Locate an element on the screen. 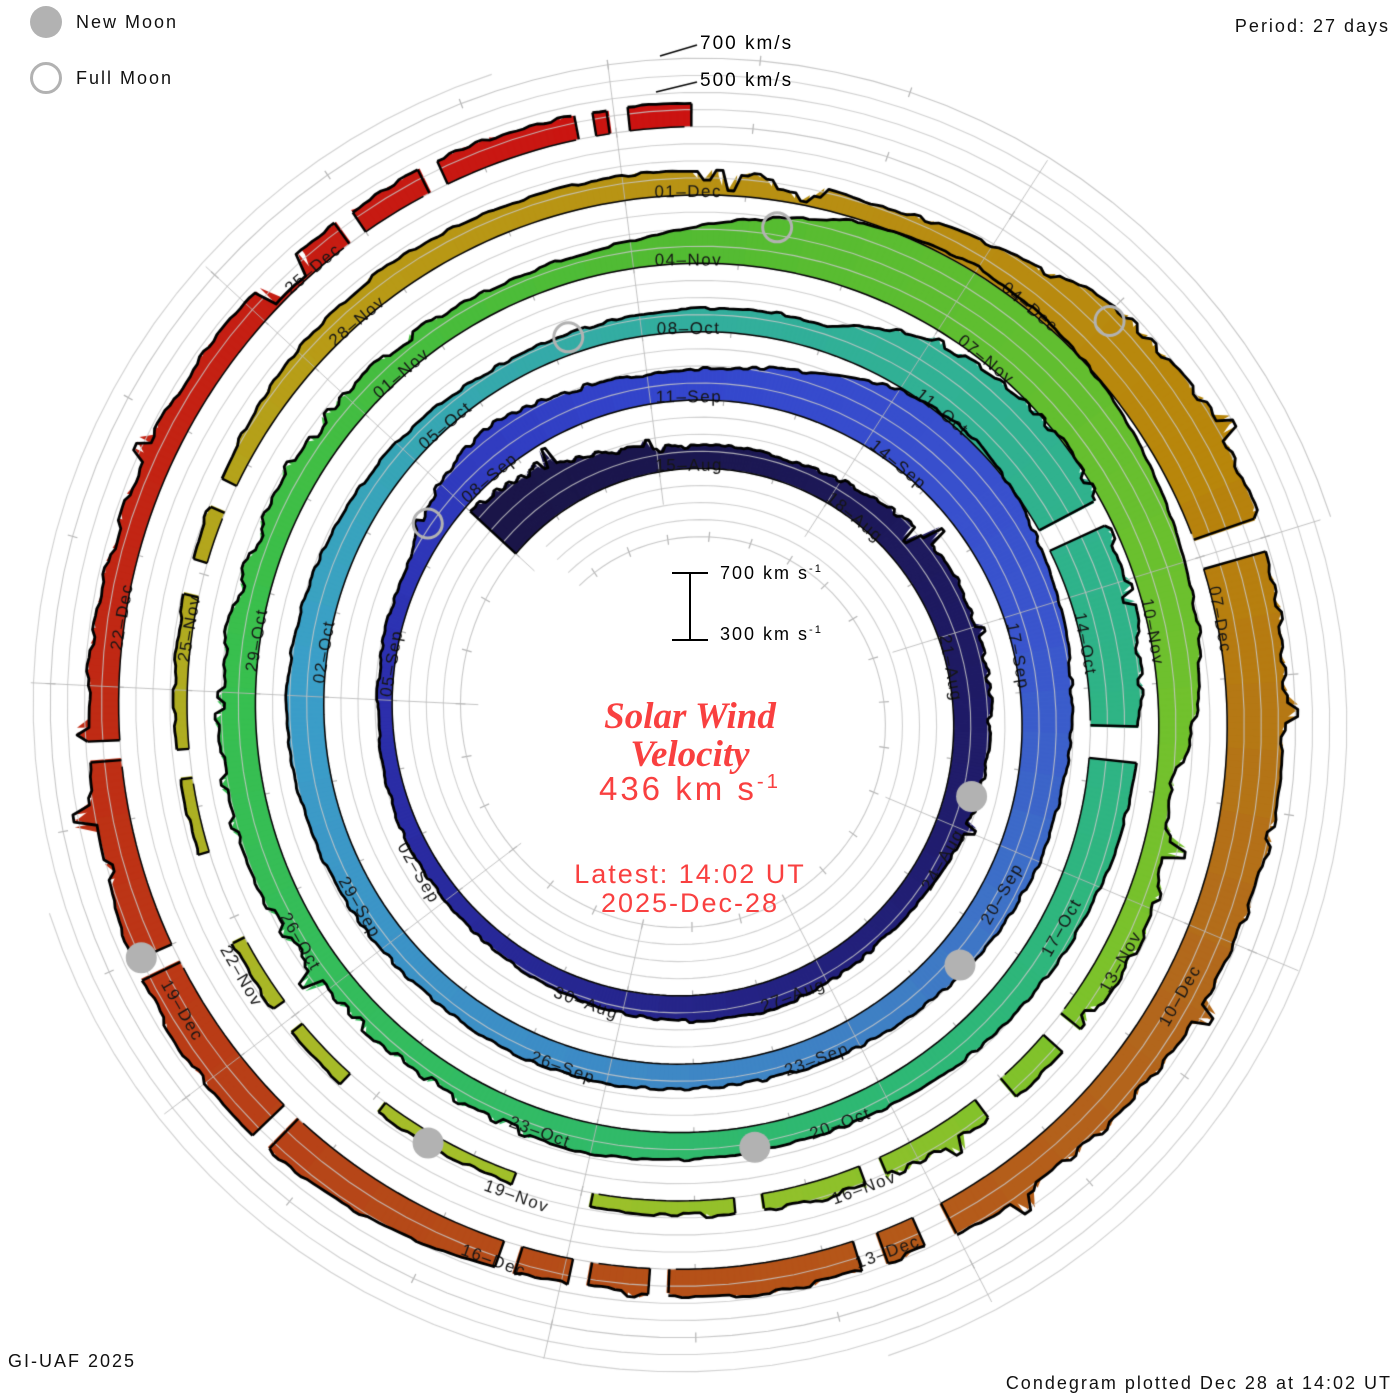 The height and width of the screenshot is (1400, 1400). plotted-timestamp: Condegram plotted Dec 28 at 14:02 UT is located at coordinates (1198, 1383).